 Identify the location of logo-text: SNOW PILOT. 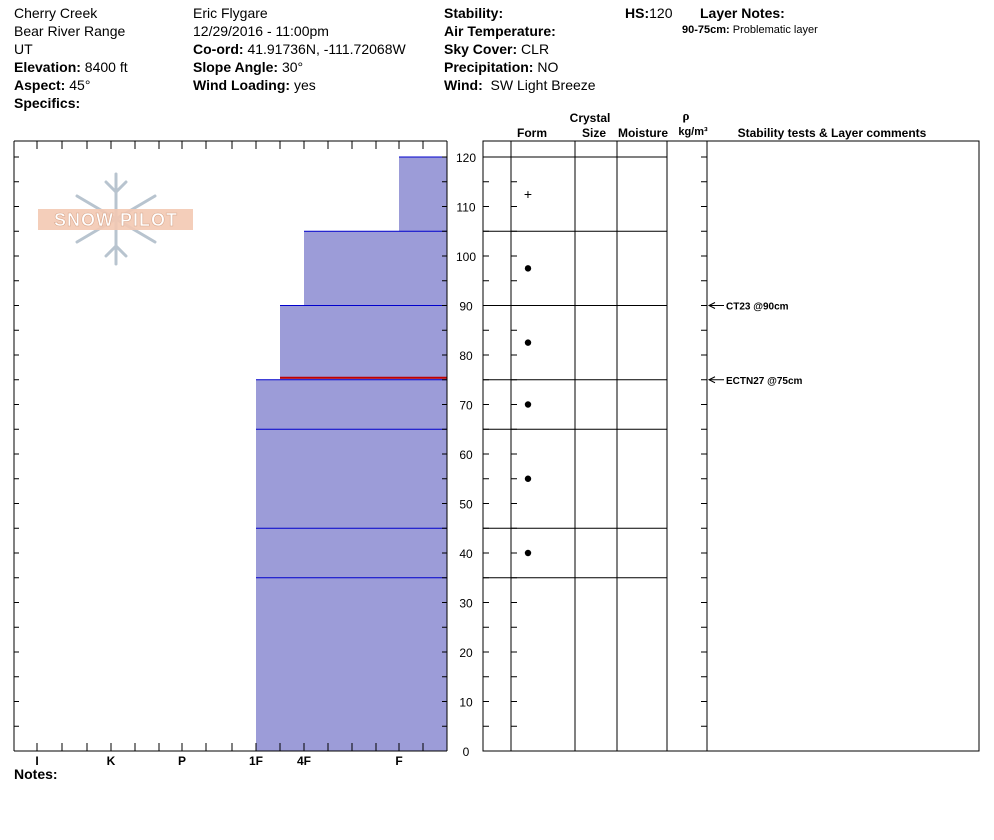
(116, 220).